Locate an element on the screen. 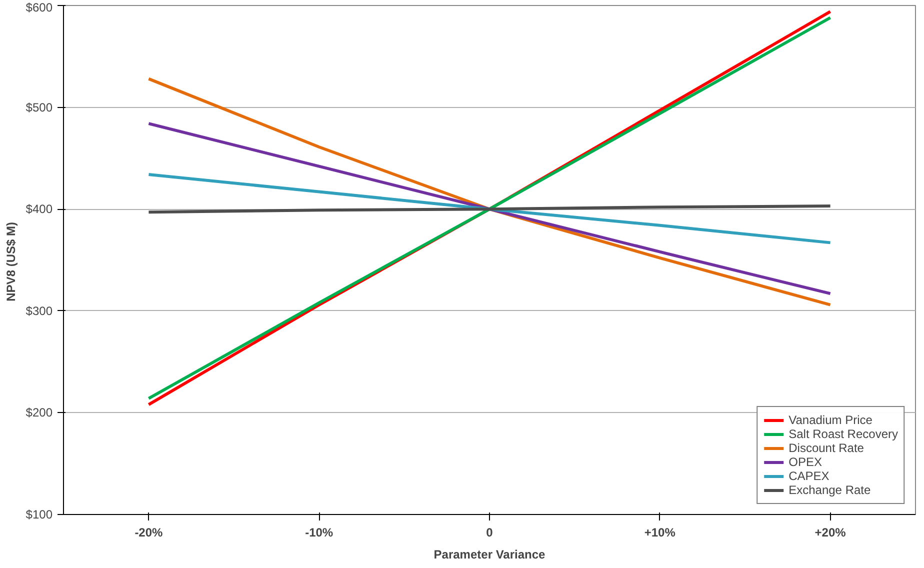 This screenshot has width=924, height=568. x-axis-title: Parameter Variance is located at coordinates (490, 555).